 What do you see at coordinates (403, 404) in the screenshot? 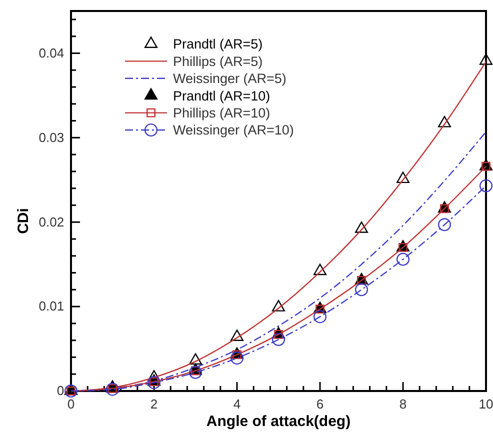
I see `x-tick-label: 8` at bounding box center [403, 404].